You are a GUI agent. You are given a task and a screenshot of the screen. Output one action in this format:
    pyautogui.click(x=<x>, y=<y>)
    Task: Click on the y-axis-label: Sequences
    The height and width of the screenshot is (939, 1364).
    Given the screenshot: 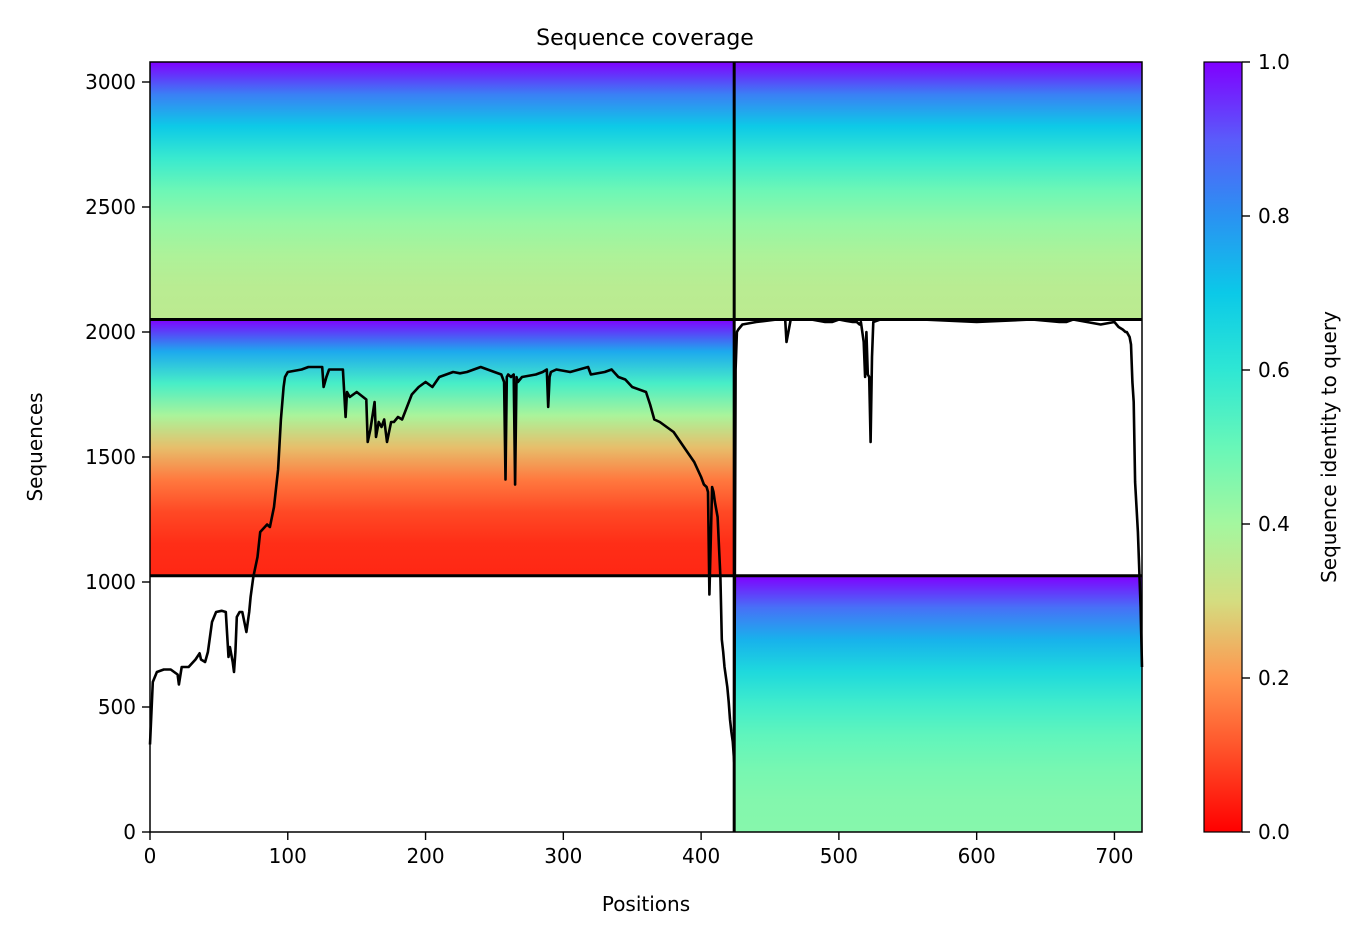 What is the action you would take?
    pyautogui.click(x=35, y=446)
    